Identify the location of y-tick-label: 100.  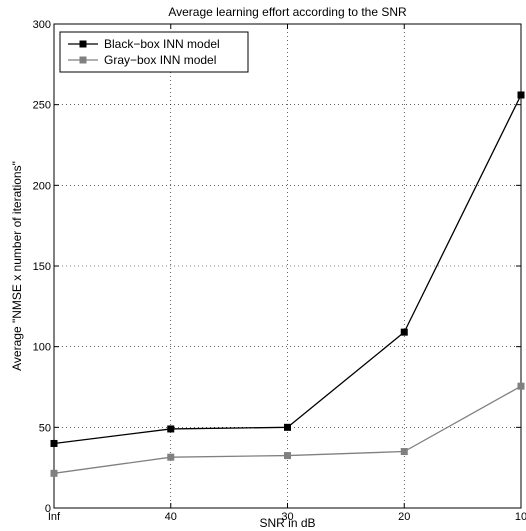
(42, 348).